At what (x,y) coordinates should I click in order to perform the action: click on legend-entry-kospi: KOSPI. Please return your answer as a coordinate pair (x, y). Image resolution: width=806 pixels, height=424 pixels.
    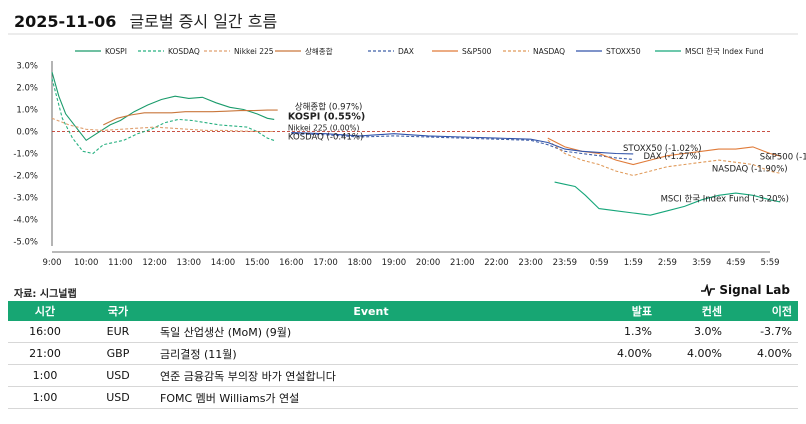
    Looking at the image, I should click on (116, 51).